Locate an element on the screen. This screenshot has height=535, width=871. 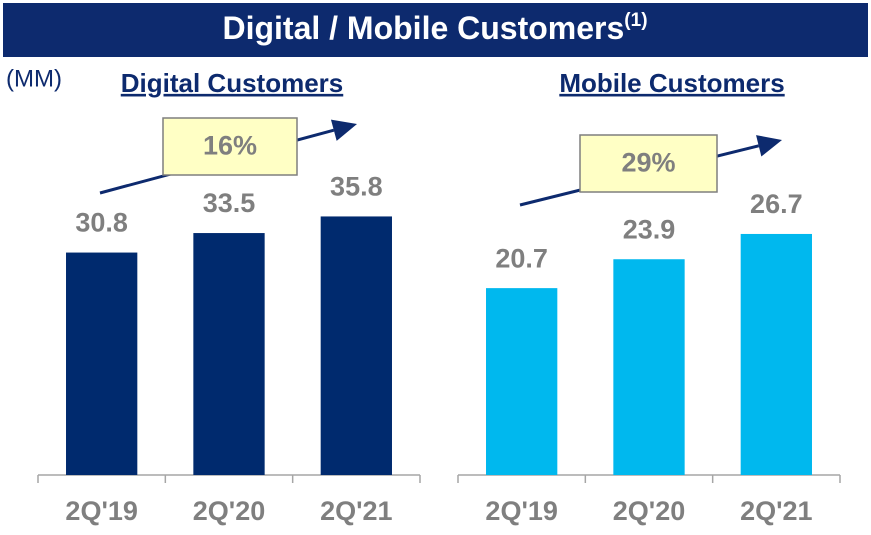
value-label: 23.9 is located at coordinates (649, 229).